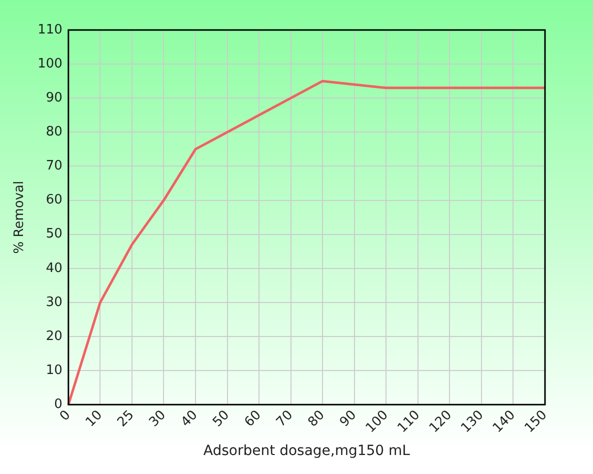 The image size is (593, 474). Describe the element at coordinates (54, 200) in the screenshot. I see `y-tick-label: 60` at that location.